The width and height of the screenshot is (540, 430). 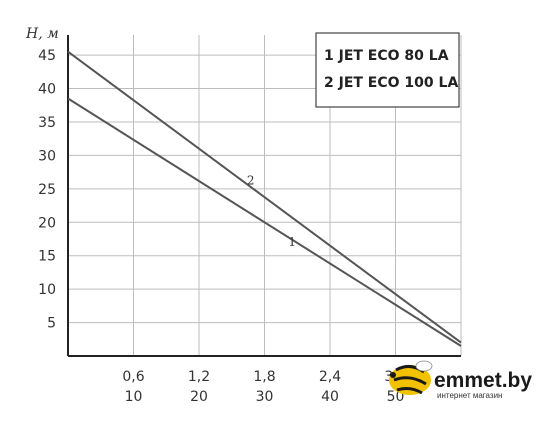 I want to click on series-curve-label-1: 1, so click(x=292, y=242).